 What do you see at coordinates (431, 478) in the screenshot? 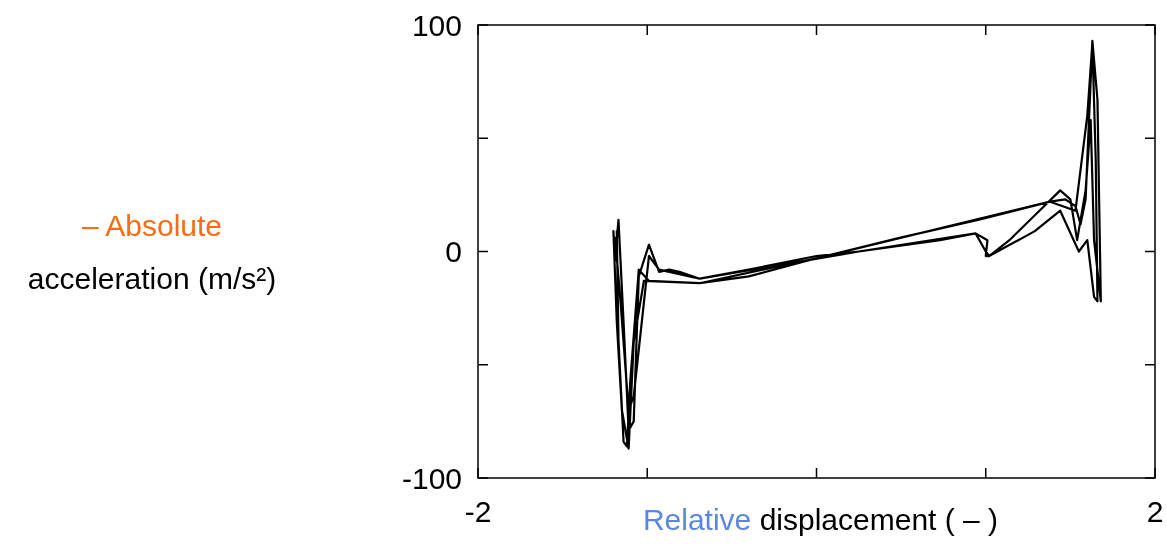
I see `y-tick-label: -100` at bounding box center [431, 478].